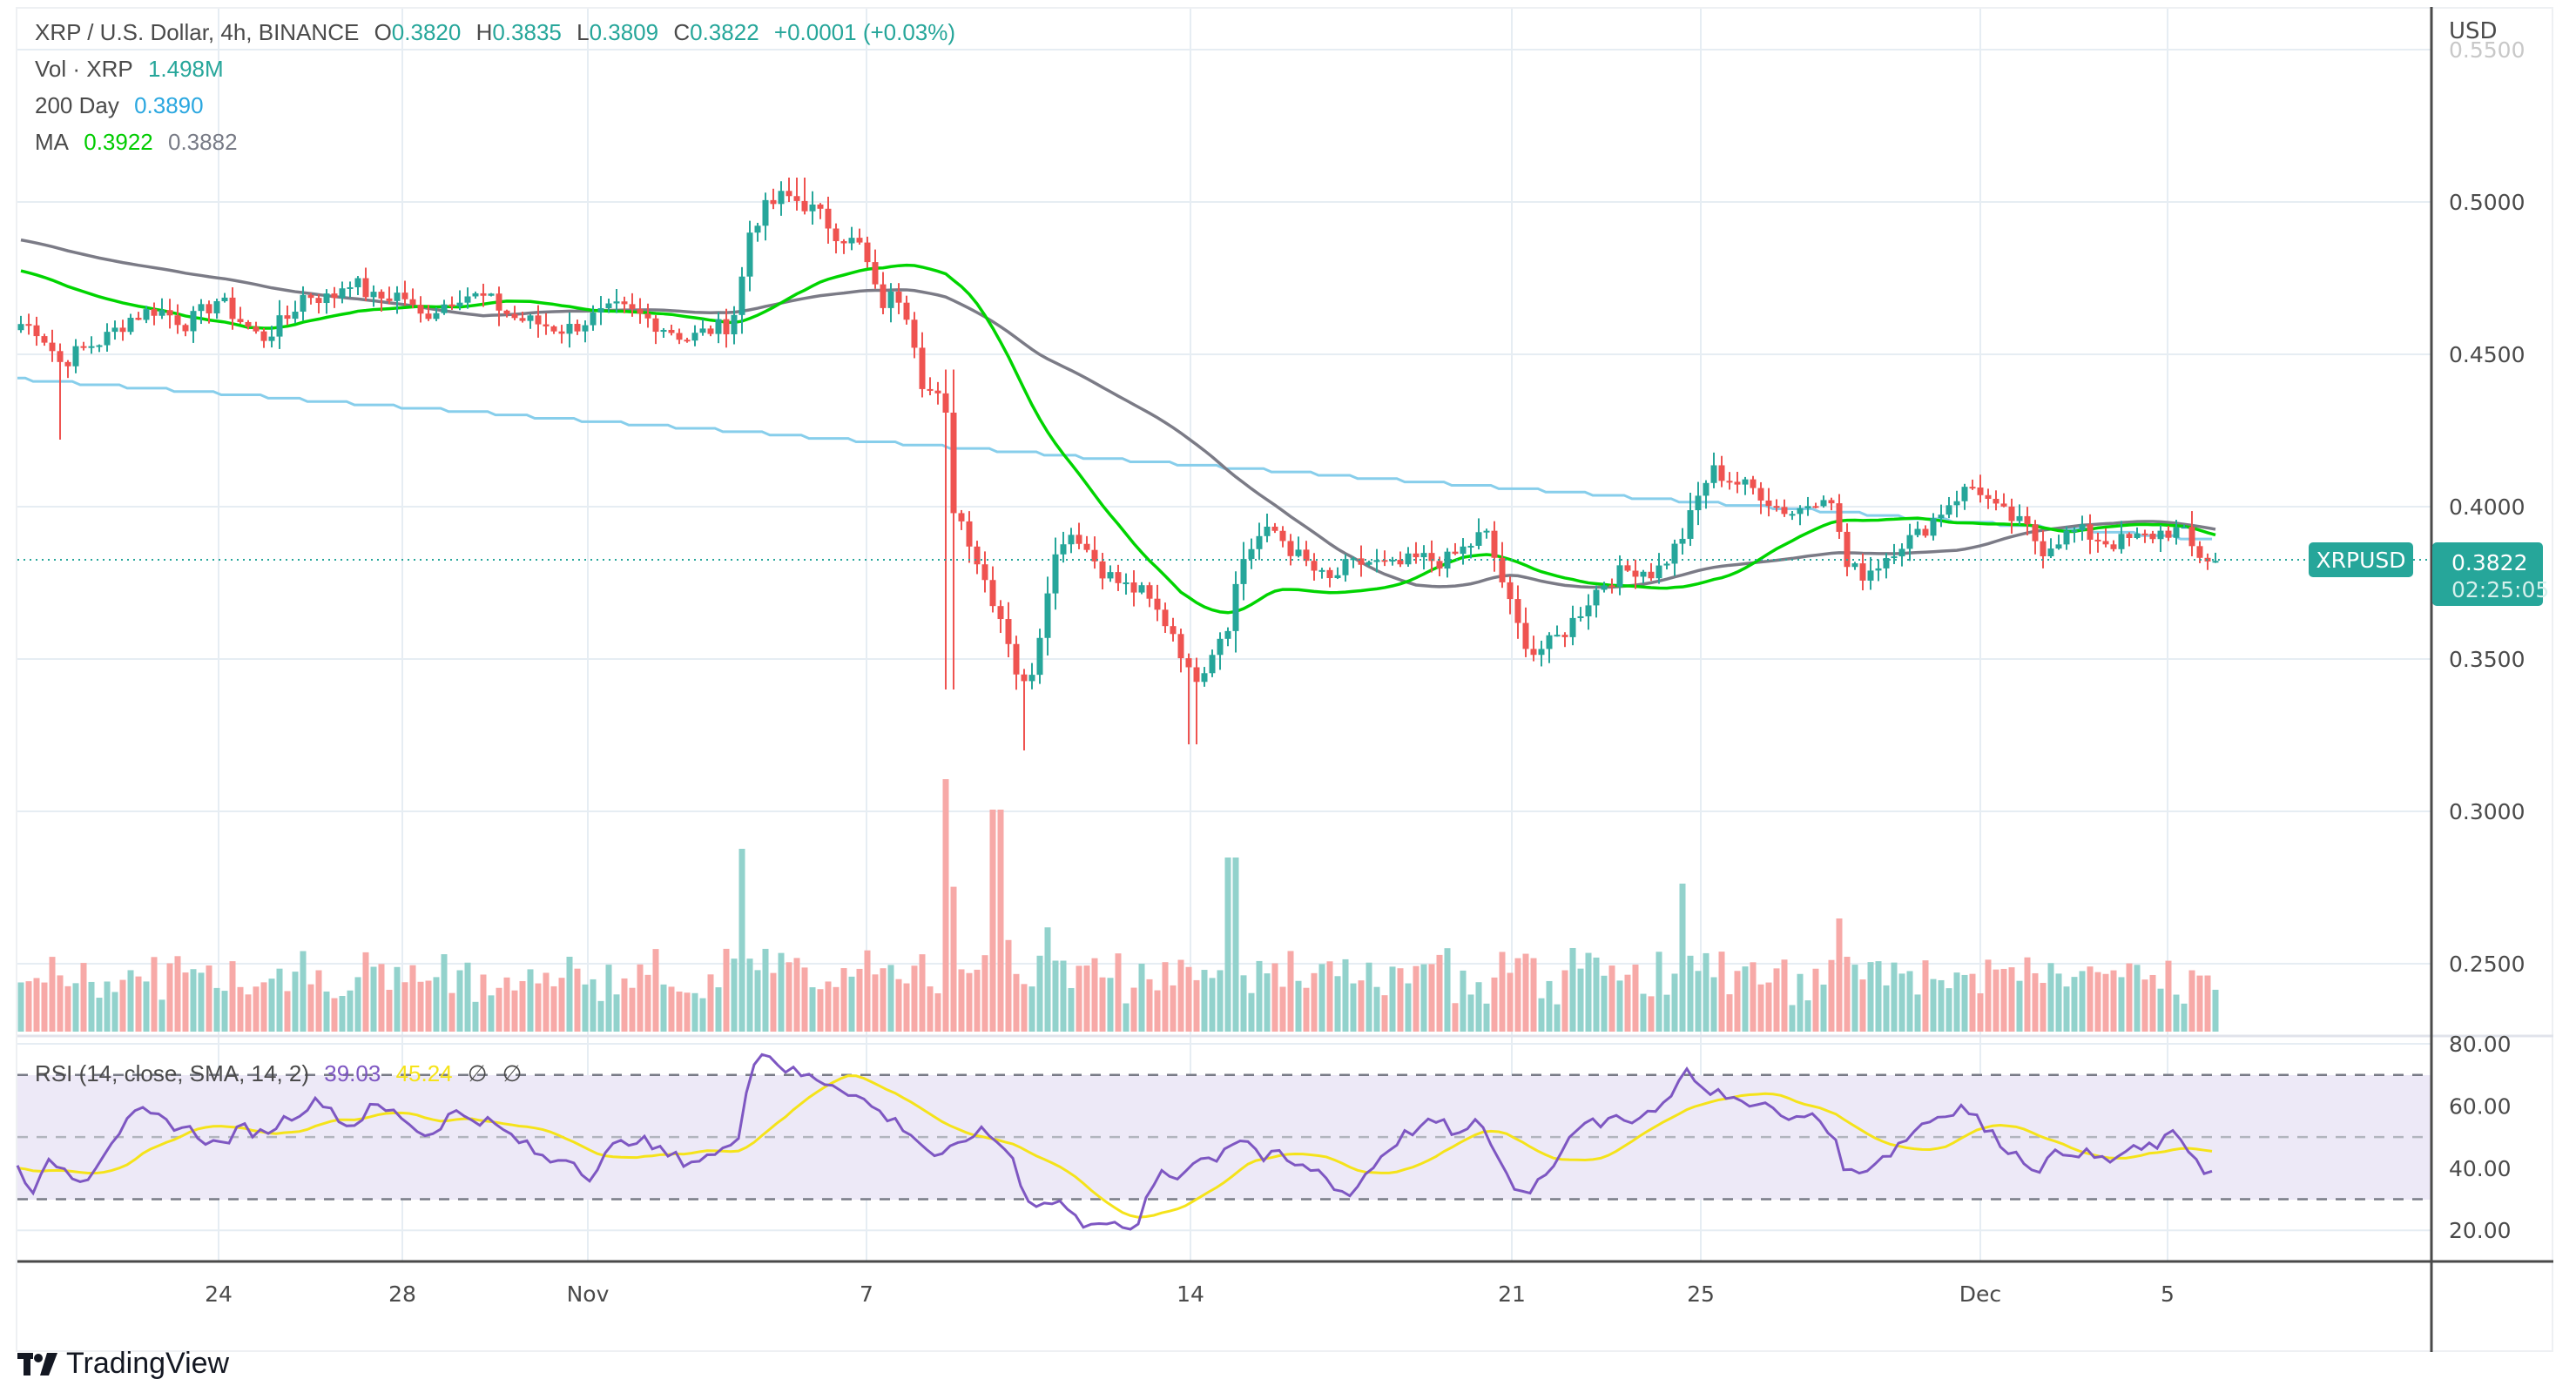 This screenshot has height=1399, width=2576. I want to click on price-tick: 0.3500, so click(2487, 660).